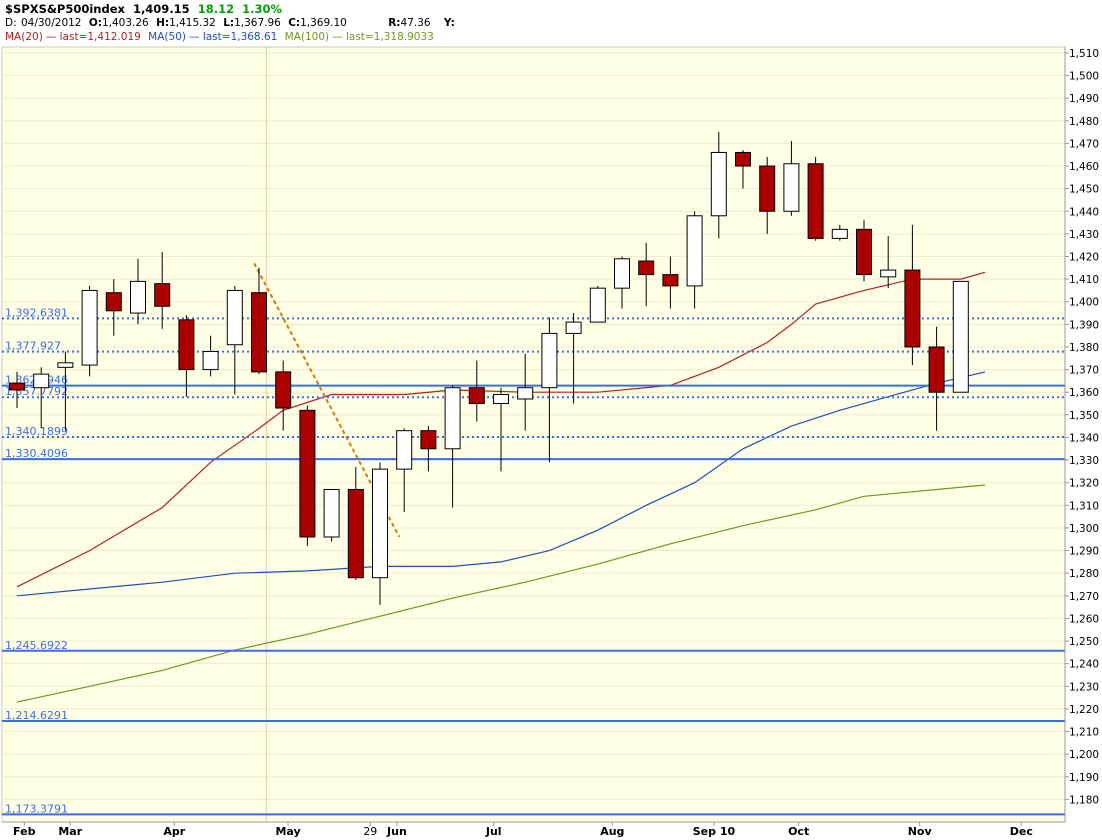 This screenshot has width=1102, height=840. What do you see at coordinates (370, 831) in the screenshot?
I see `x-tick-label: 29` at bounding box center [370, 831].